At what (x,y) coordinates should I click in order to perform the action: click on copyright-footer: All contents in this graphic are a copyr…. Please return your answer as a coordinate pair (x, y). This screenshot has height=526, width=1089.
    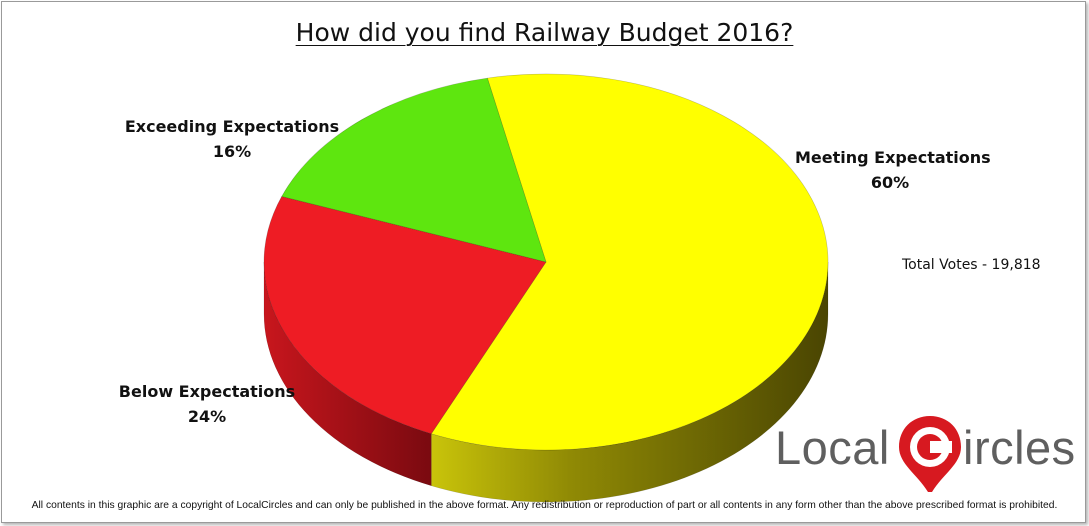
    Looking at the image, I should click on (544, 505).